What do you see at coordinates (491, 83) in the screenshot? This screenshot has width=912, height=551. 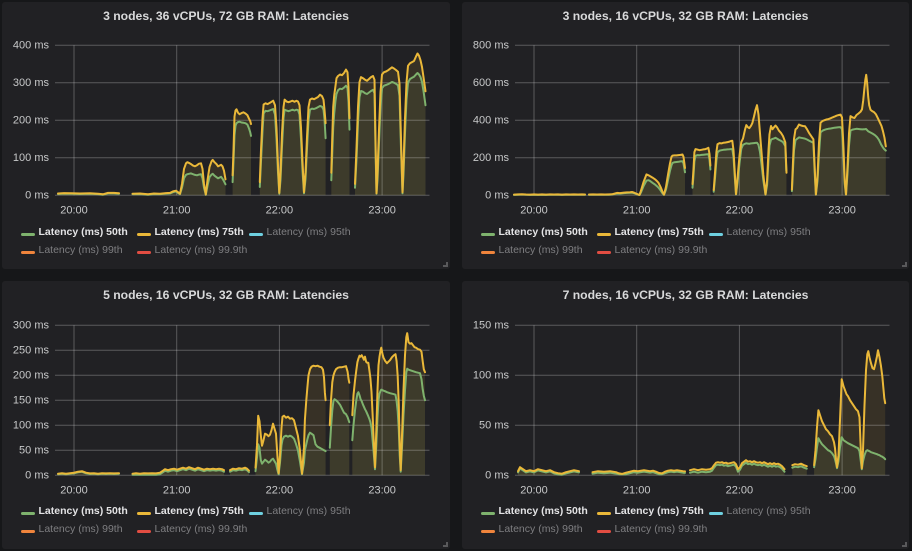 I see `svg-text: 600 ms` at bounding box center [491, 83].